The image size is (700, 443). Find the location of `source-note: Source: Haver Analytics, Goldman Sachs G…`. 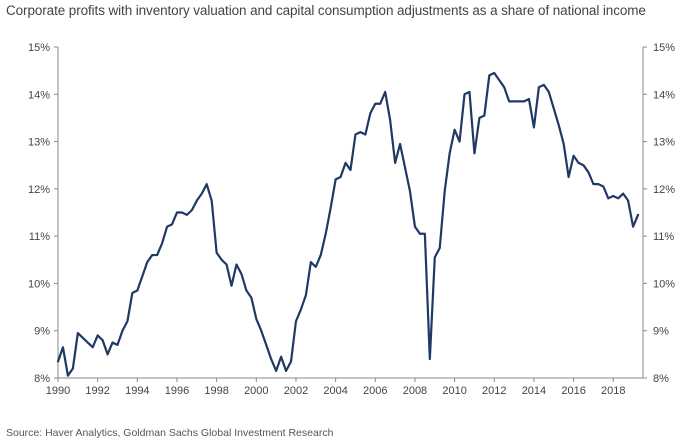

source-note: Source: Haver Analytics, Goldman Sachs G… is located at coordinates (170, 433).